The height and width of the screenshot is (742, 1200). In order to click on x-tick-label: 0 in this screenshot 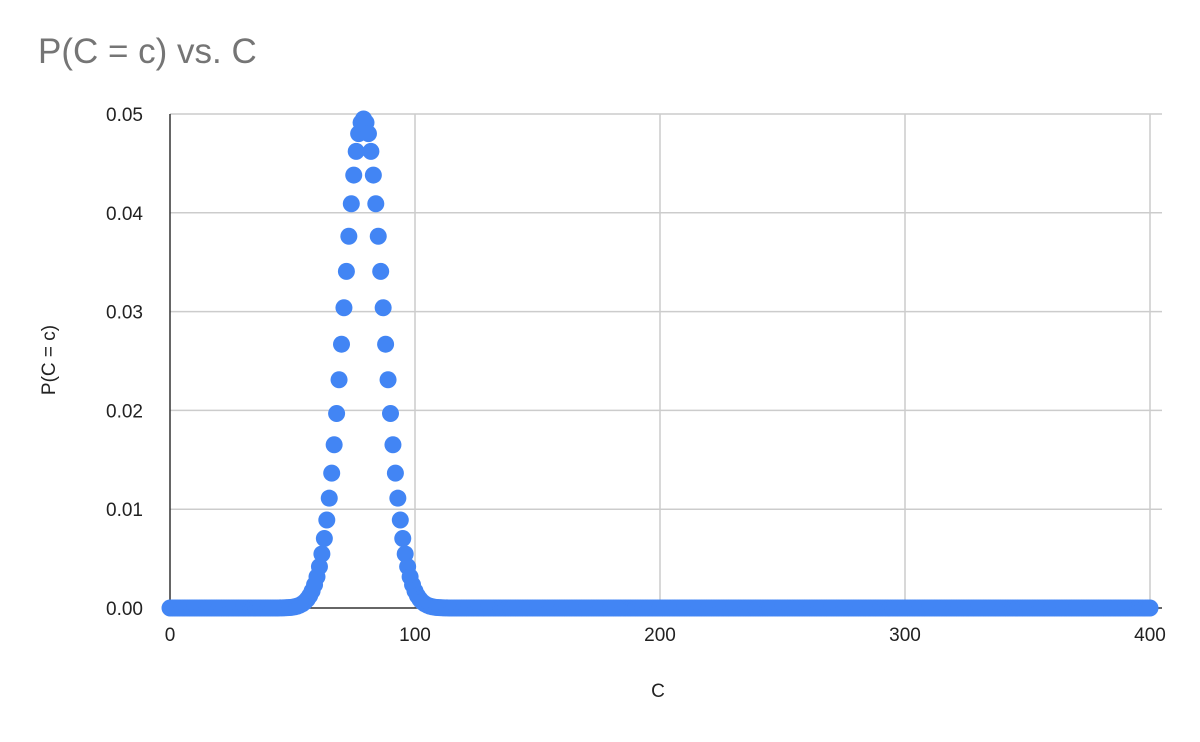, I will do `click(170, 635)`.